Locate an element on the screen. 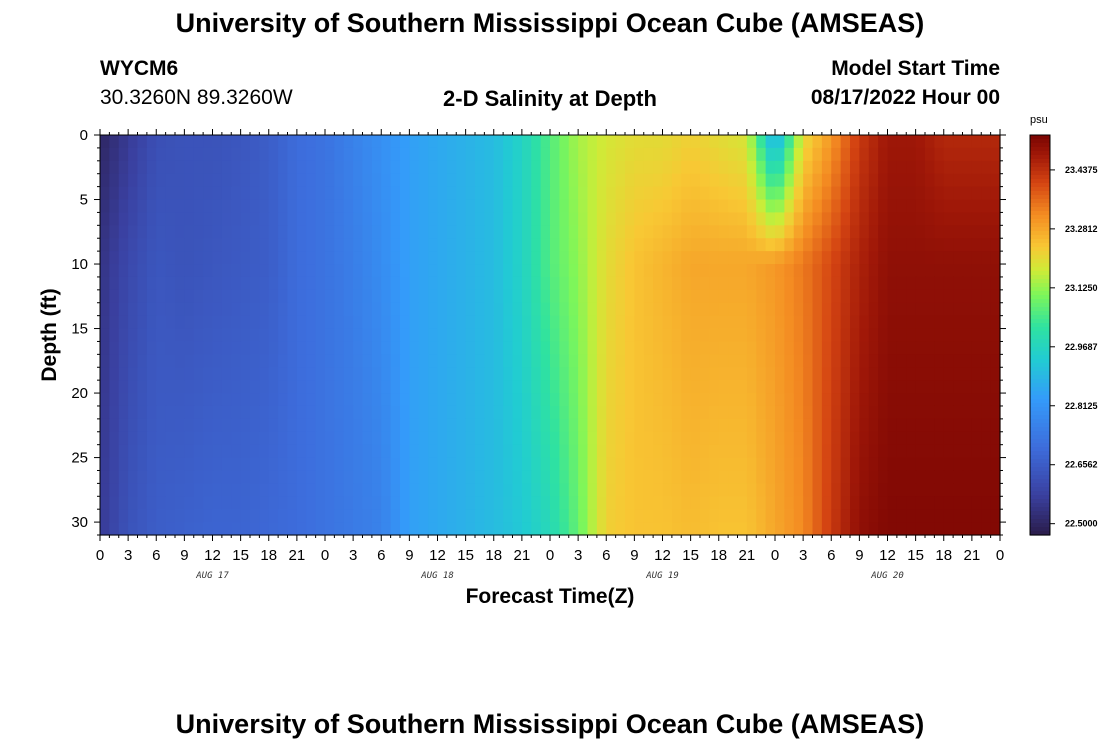 Image resolution: width=1100 pixels, height=750 pixels. x-tick-label: 15 is located at coordinates (915, 555).